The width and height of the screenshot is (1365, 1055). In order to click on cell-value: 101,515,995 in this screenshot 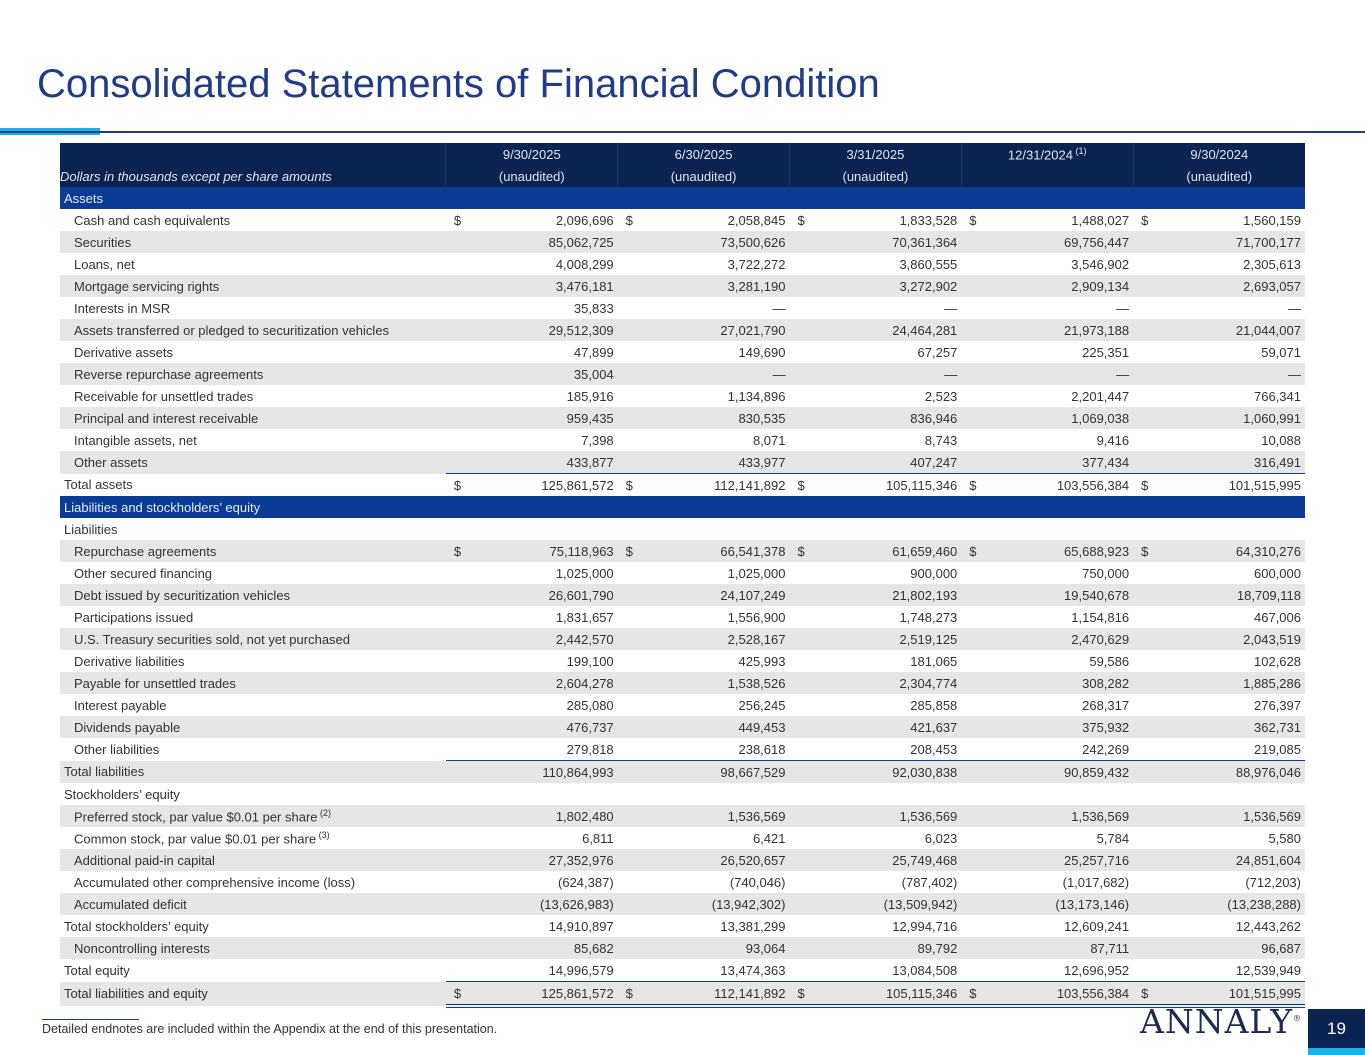, I will do `click(1233, 994)`.